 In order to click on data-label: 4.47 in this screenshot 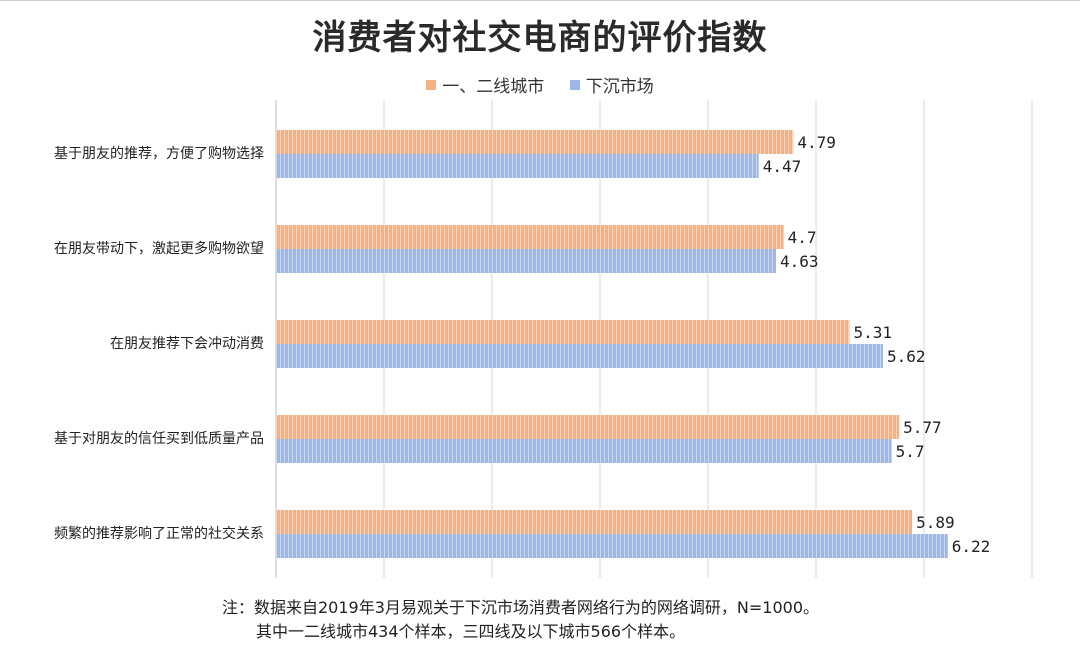, I will do `click(782, 166)`.